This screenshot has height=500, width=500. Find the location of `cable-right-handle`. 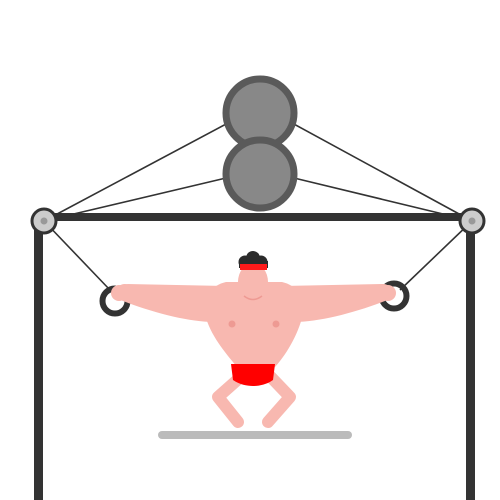

cable-right-handle is located at coordinates (436, 255).